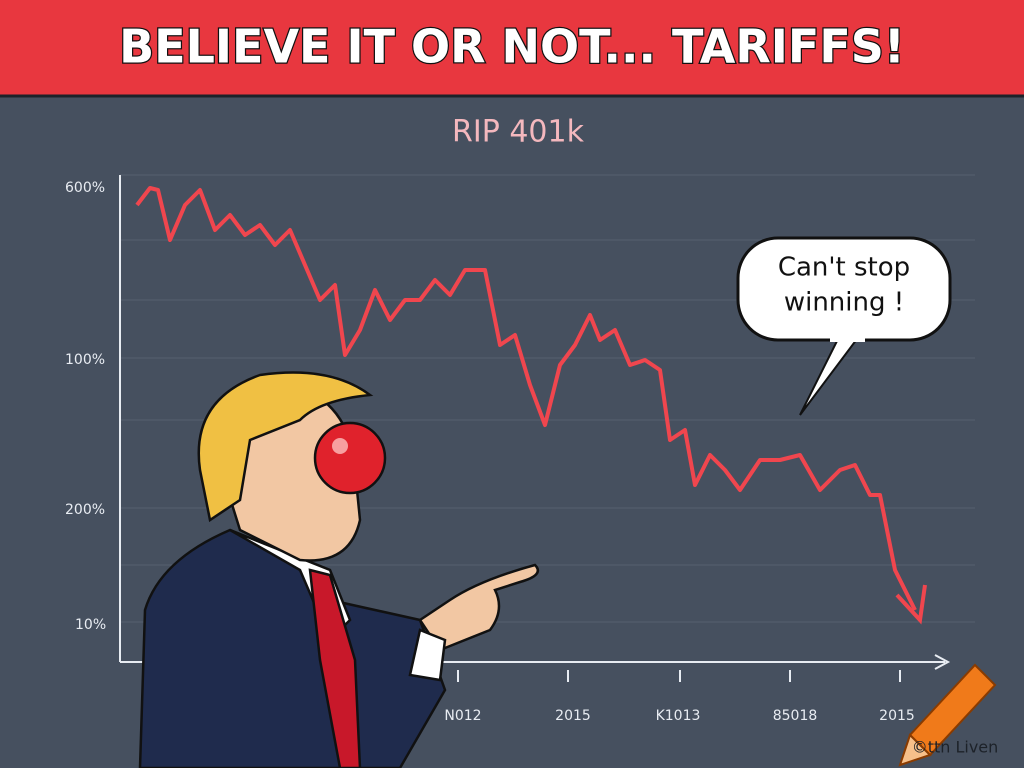  What do you see at coordinates (844, 303) in the screenshot?
I see `speech-line: winning !` at bounding box center [844, 303].